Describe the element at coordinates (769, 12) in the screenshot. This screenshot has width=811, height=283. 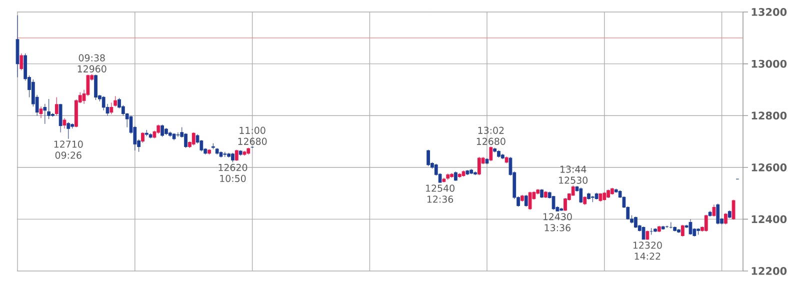
I see `y-tick-label: 13200` at that location.